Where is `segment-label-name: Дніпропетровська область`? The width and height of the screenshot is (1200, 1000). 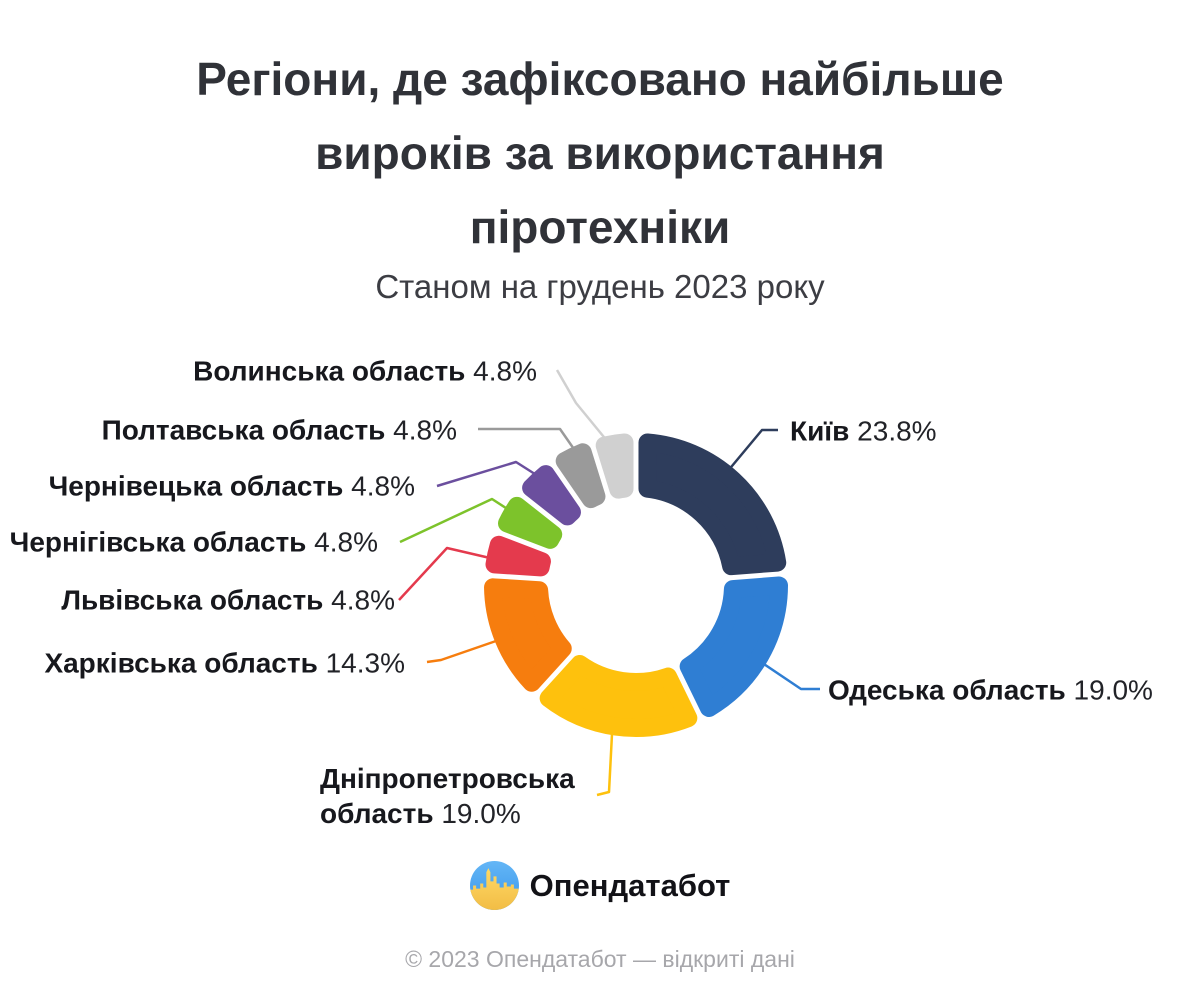 segment-label-name: Дніпропетровська область is located at coordinates (447, 796).